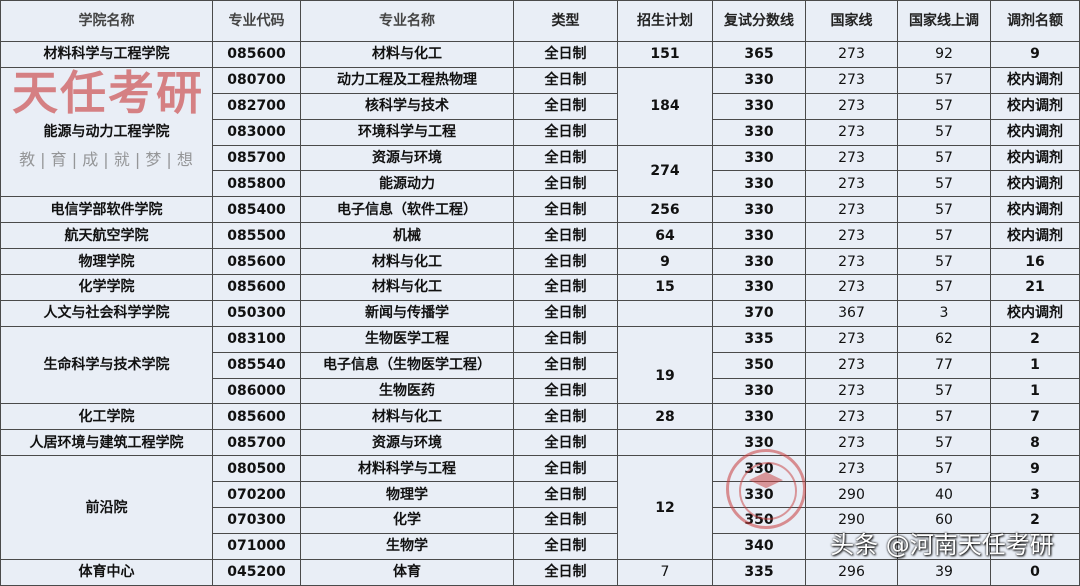  I want to click on cell-college: 人文与社会科学学院, so click(106, 313).